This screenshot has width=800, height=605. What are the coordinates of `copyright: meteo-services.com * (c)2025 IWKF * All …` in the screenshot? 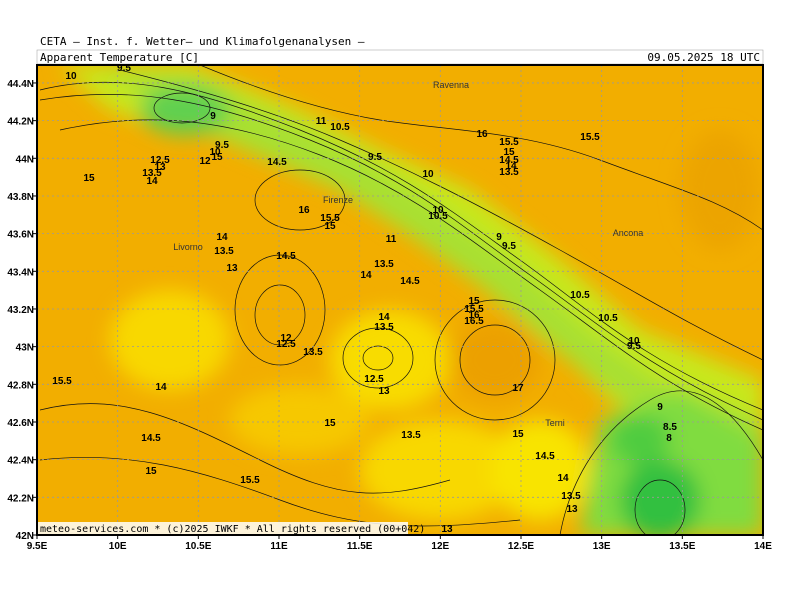 It's located at (232, 529).